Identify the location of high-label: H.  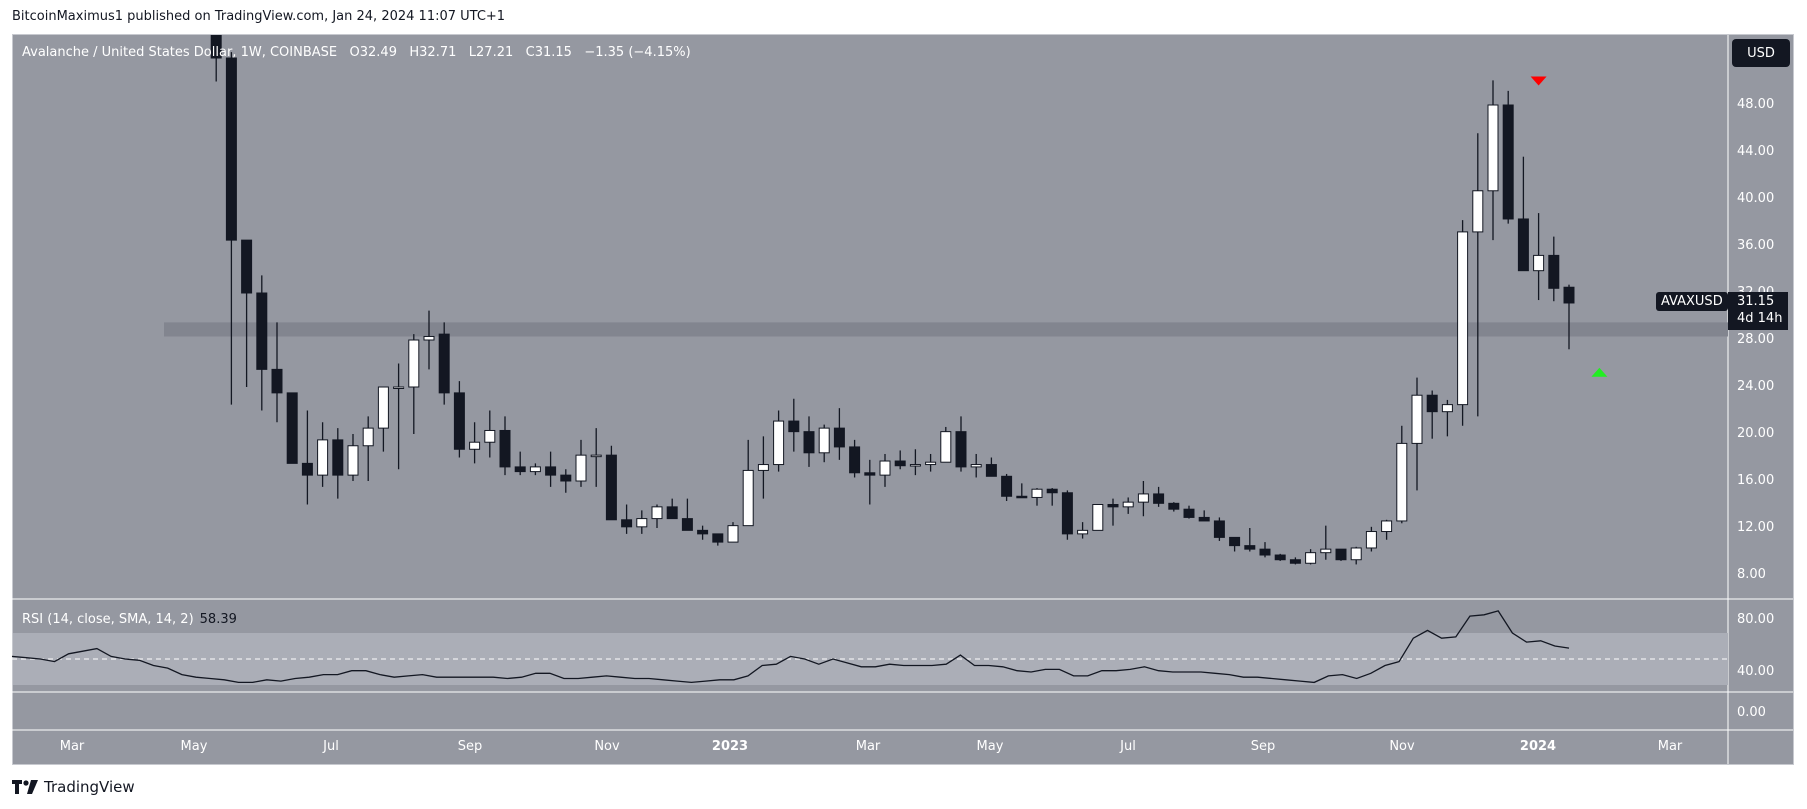
(414, 52).